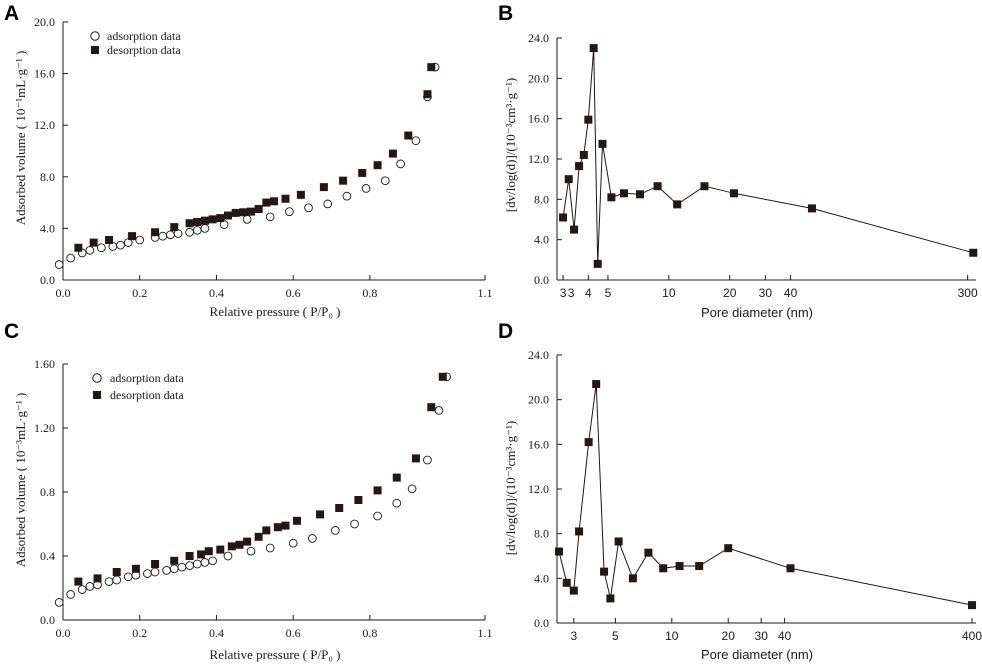 This screenshot has height=664, width=982. Describe the element at coordinates (97, 395) in the screenshot. I see `legend-marker-desorption` at that location.